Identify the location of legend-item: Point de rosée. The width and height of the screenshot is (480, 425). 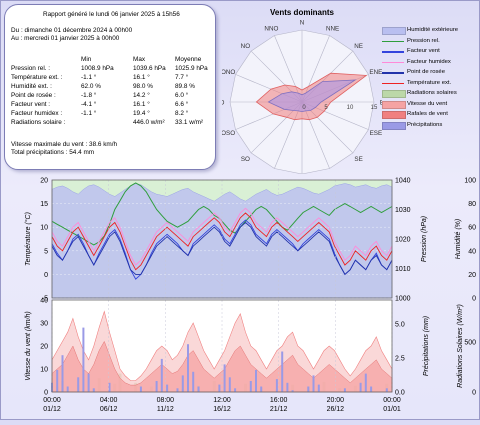
(428, 72).